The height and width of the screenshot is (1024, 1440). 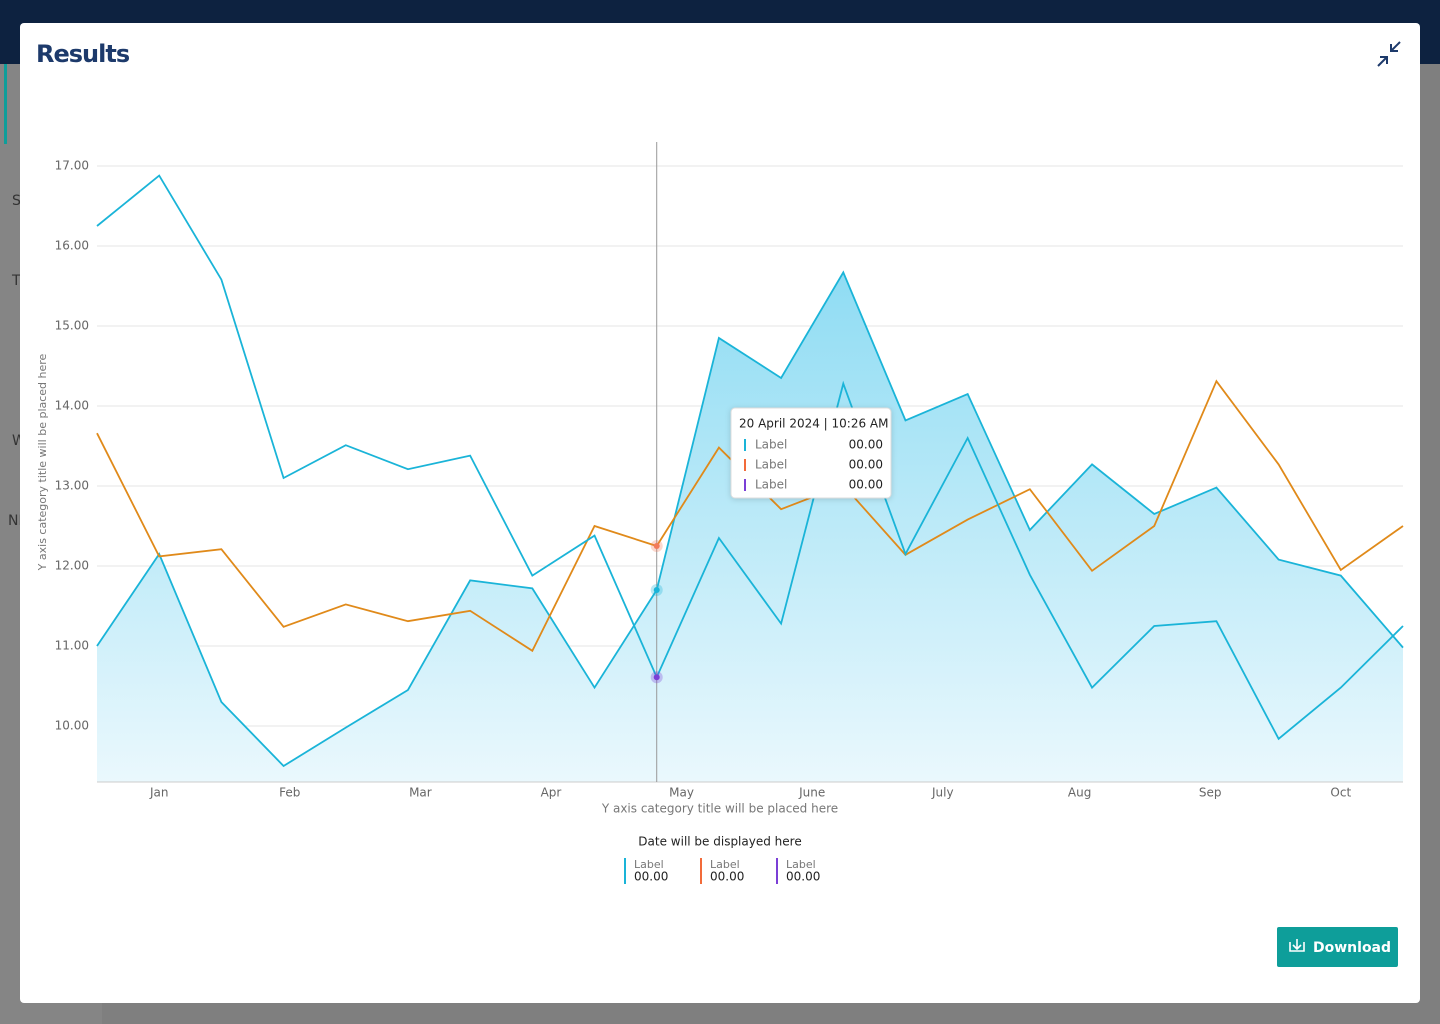 What do you see at coordinates (72, 486) in the screenshot?
I see `y-tick-label: 13.00` at bounding box center [72, 486].